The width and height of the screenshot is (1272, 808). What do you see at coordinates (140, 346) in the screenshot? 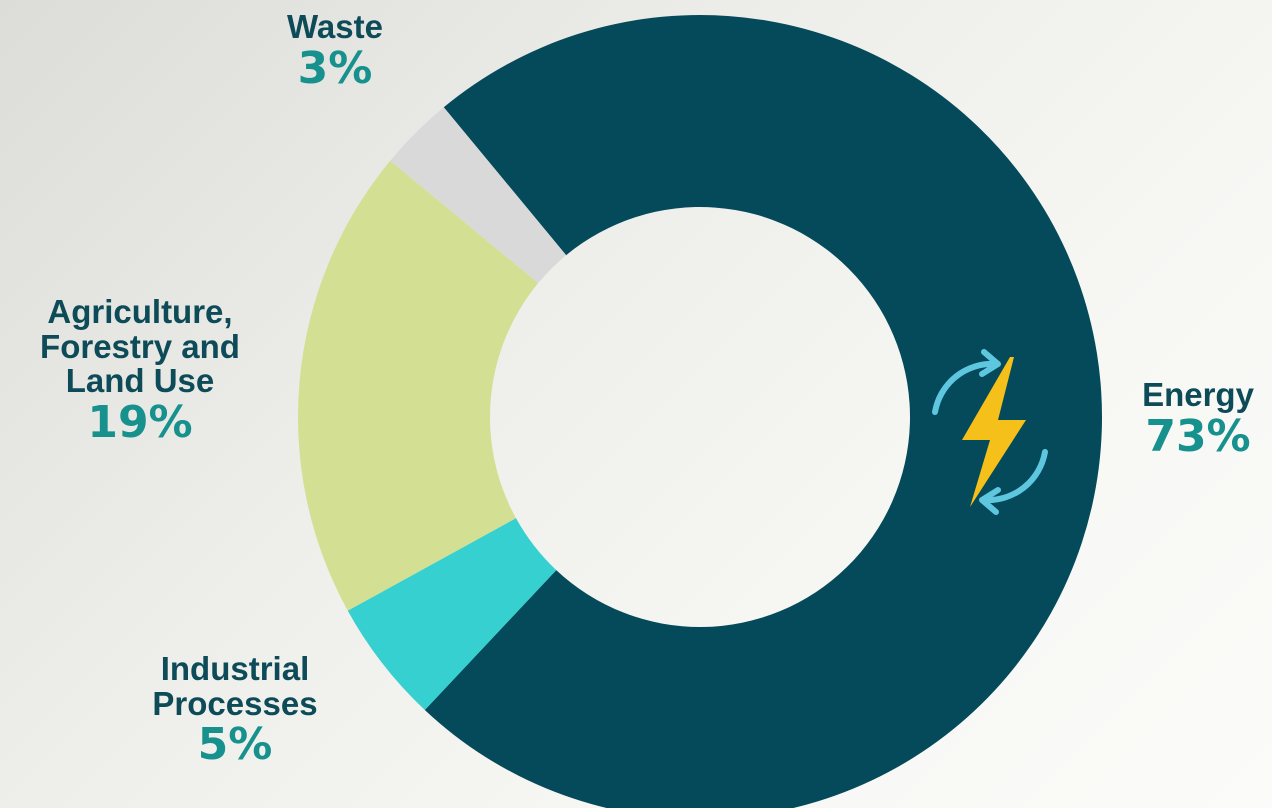
I see `category-name: Agriculture, Forestry and Land Use` at bounding box center [140, 346].